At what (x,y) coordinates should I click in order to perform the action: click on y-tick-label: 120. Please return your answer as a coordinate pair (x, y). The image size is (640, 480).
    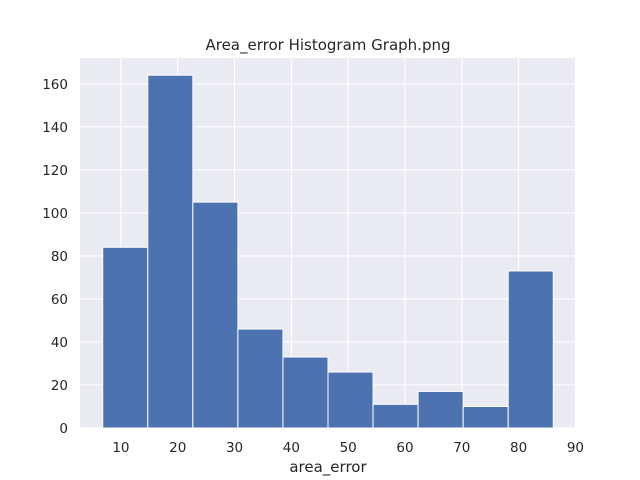
    Looking at the image, I should click on (55, 171).